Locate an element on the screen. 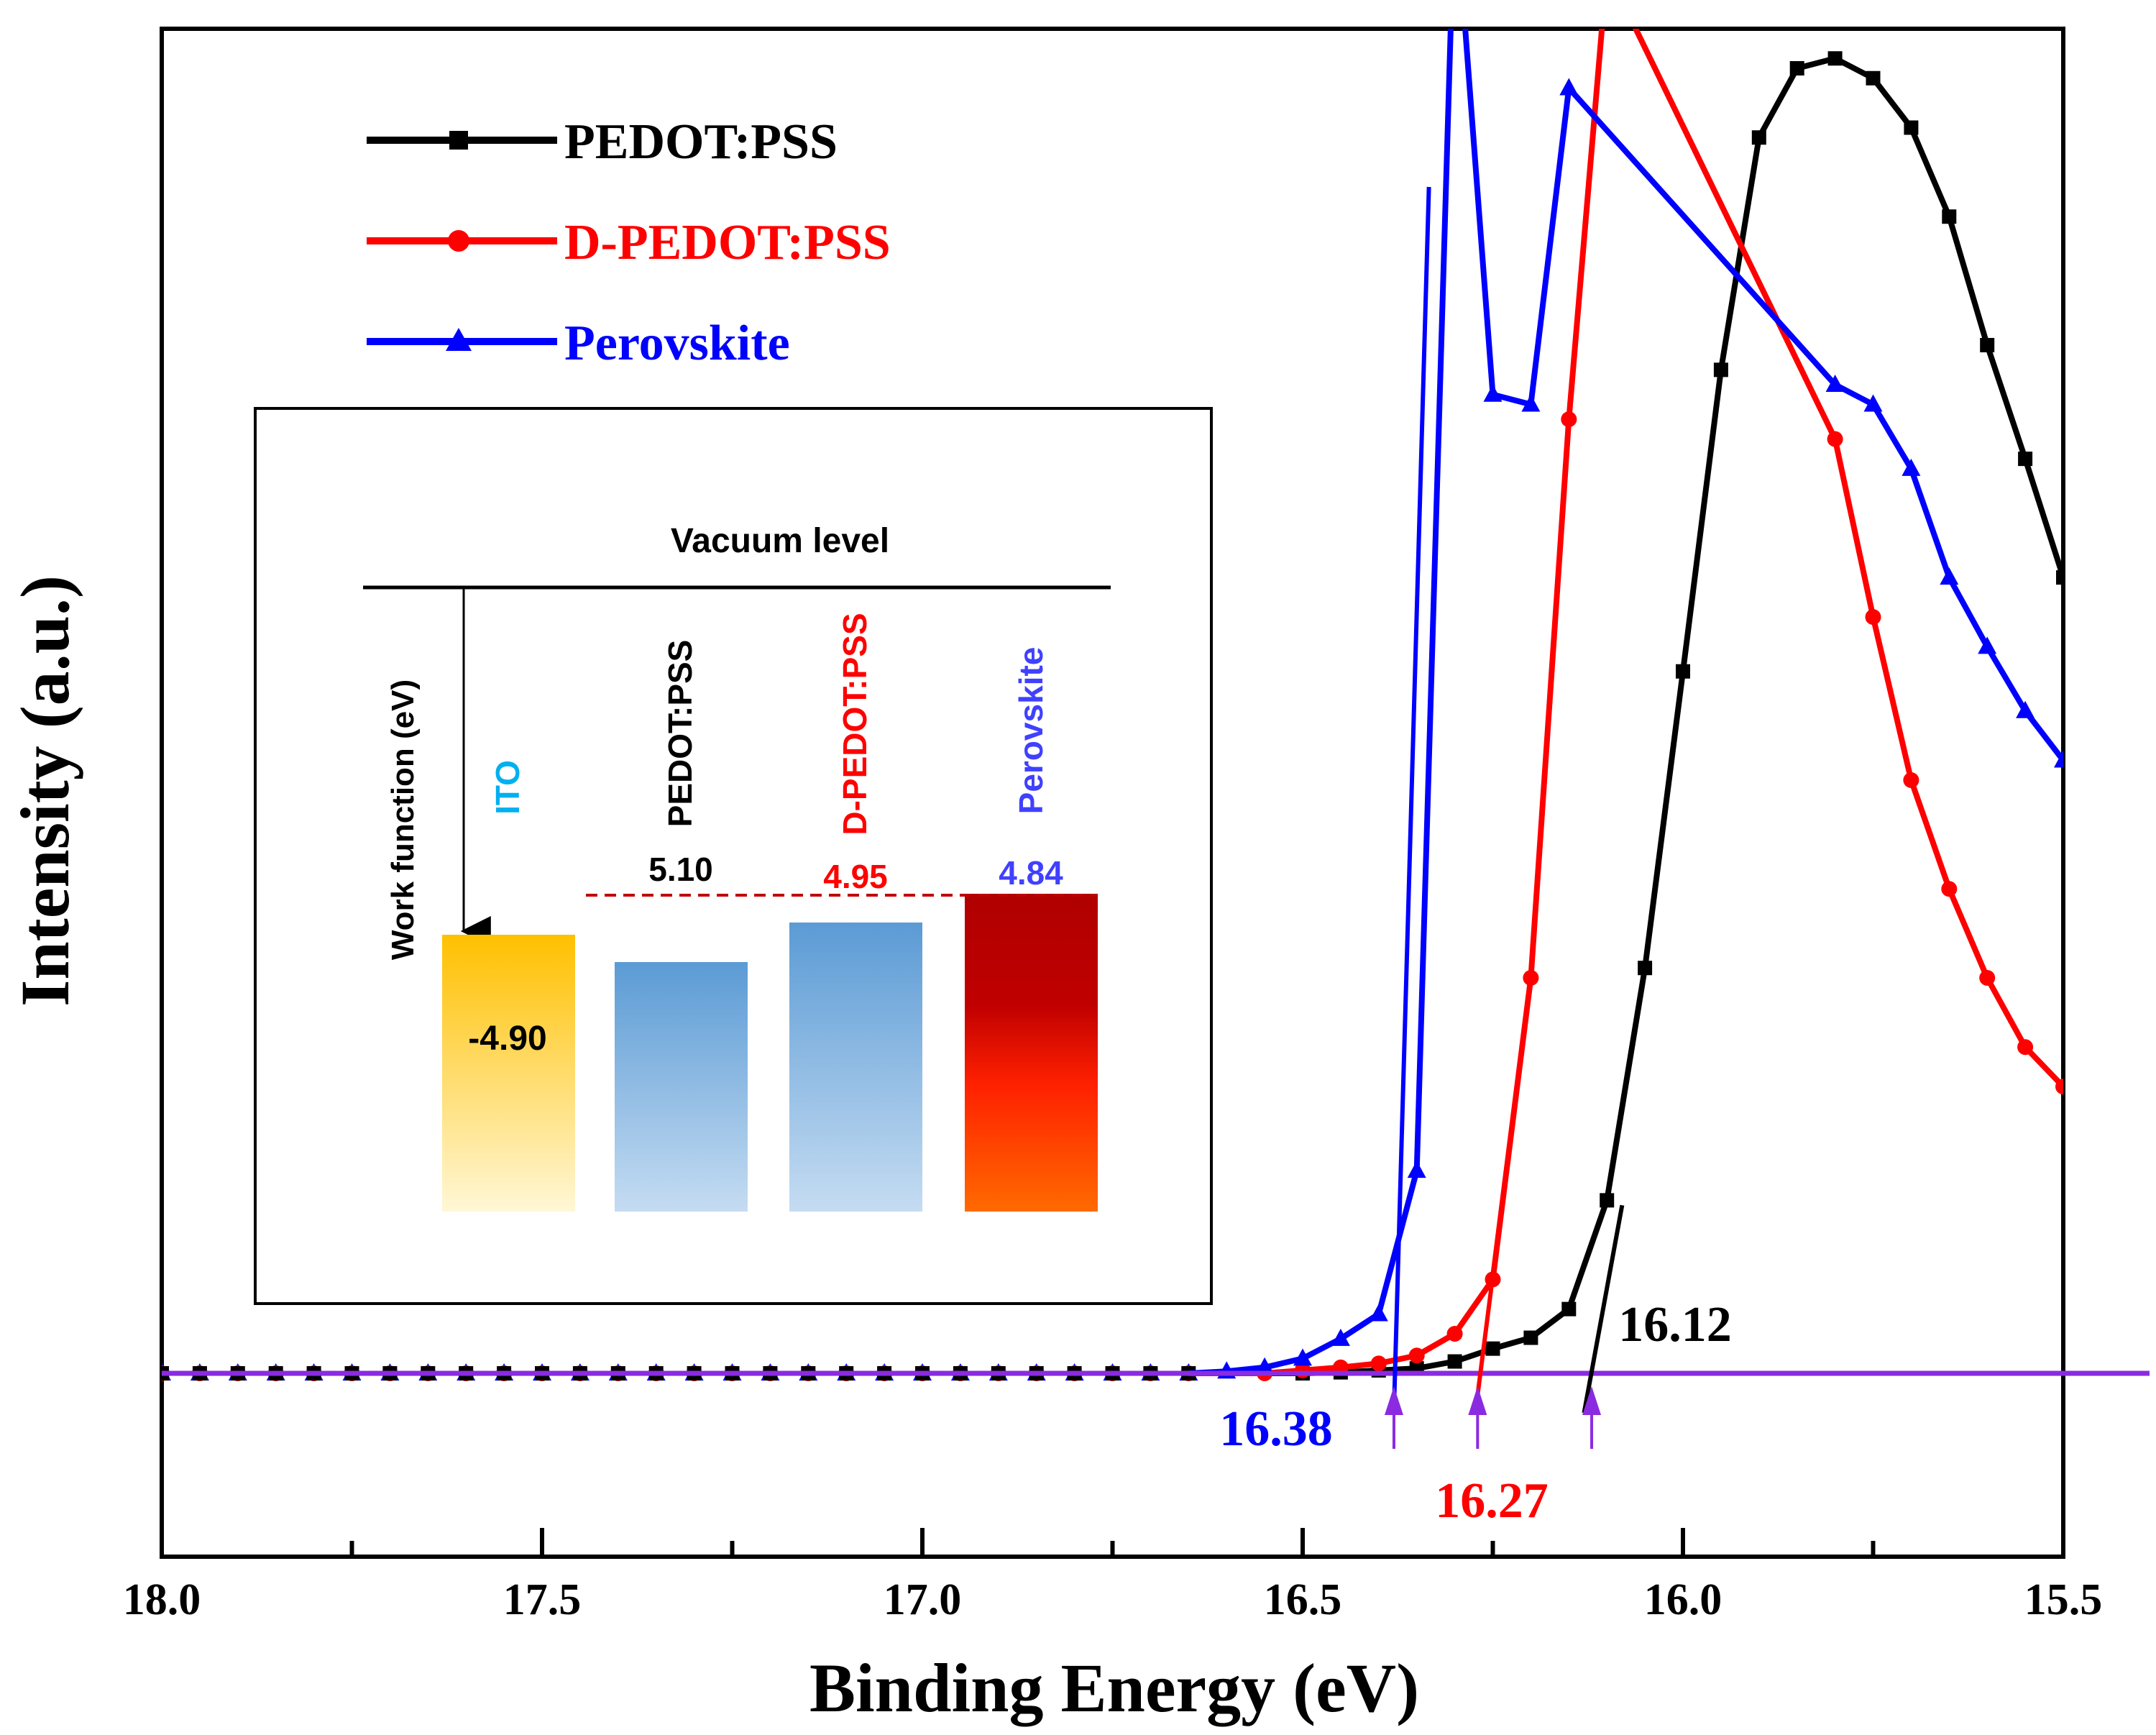 The image size is (2156, 1735). legend-label-perovskite: Perovskite is located at coordinates (677, 343).